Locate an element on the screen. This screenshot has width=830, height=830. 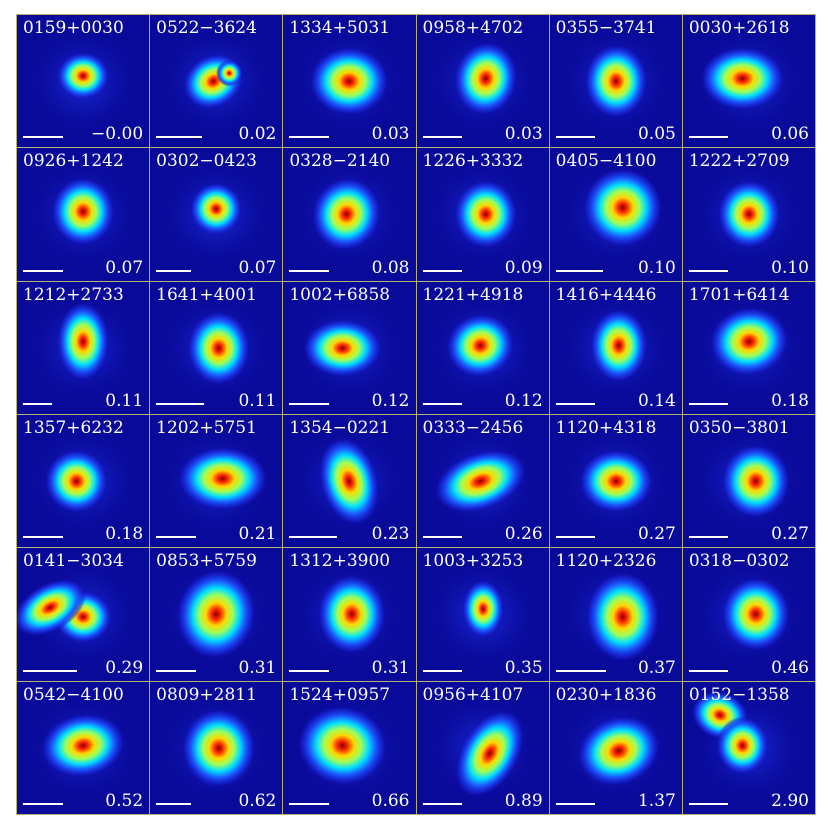
source-name: 0809+2811 is located at coordinates (206, 694).